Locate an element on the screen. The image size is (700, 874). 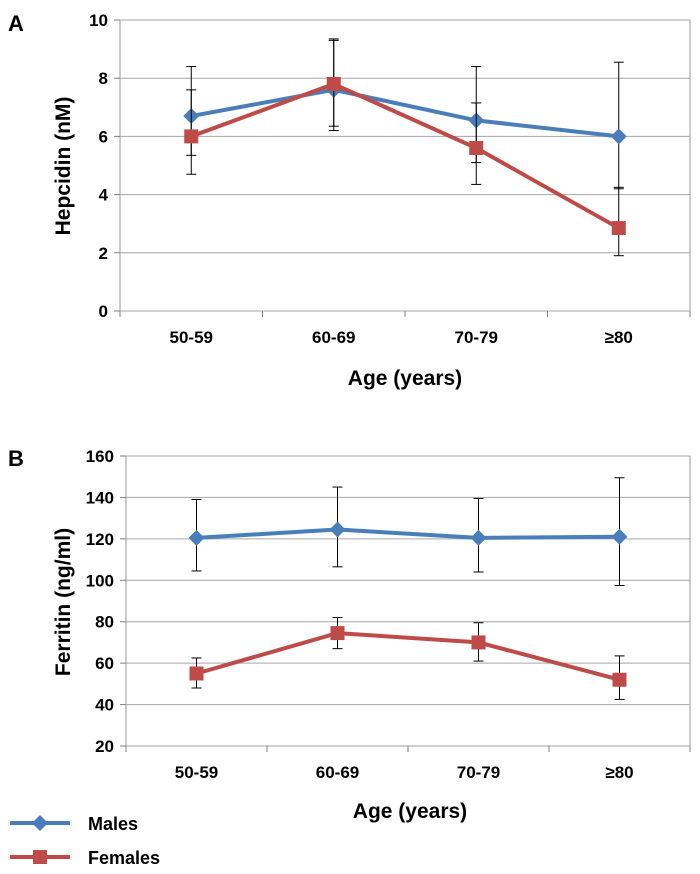
panel-a-females-line is located at coordinates (405, 156).